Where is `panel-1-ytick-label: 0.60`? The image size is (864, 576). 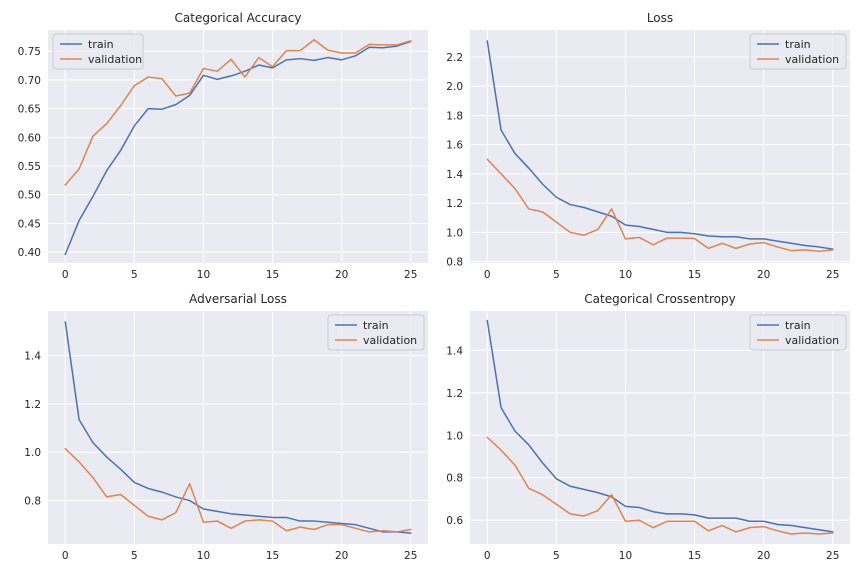
panel-1-ytick-label: 0.60 is located at coordinates (29, 138).